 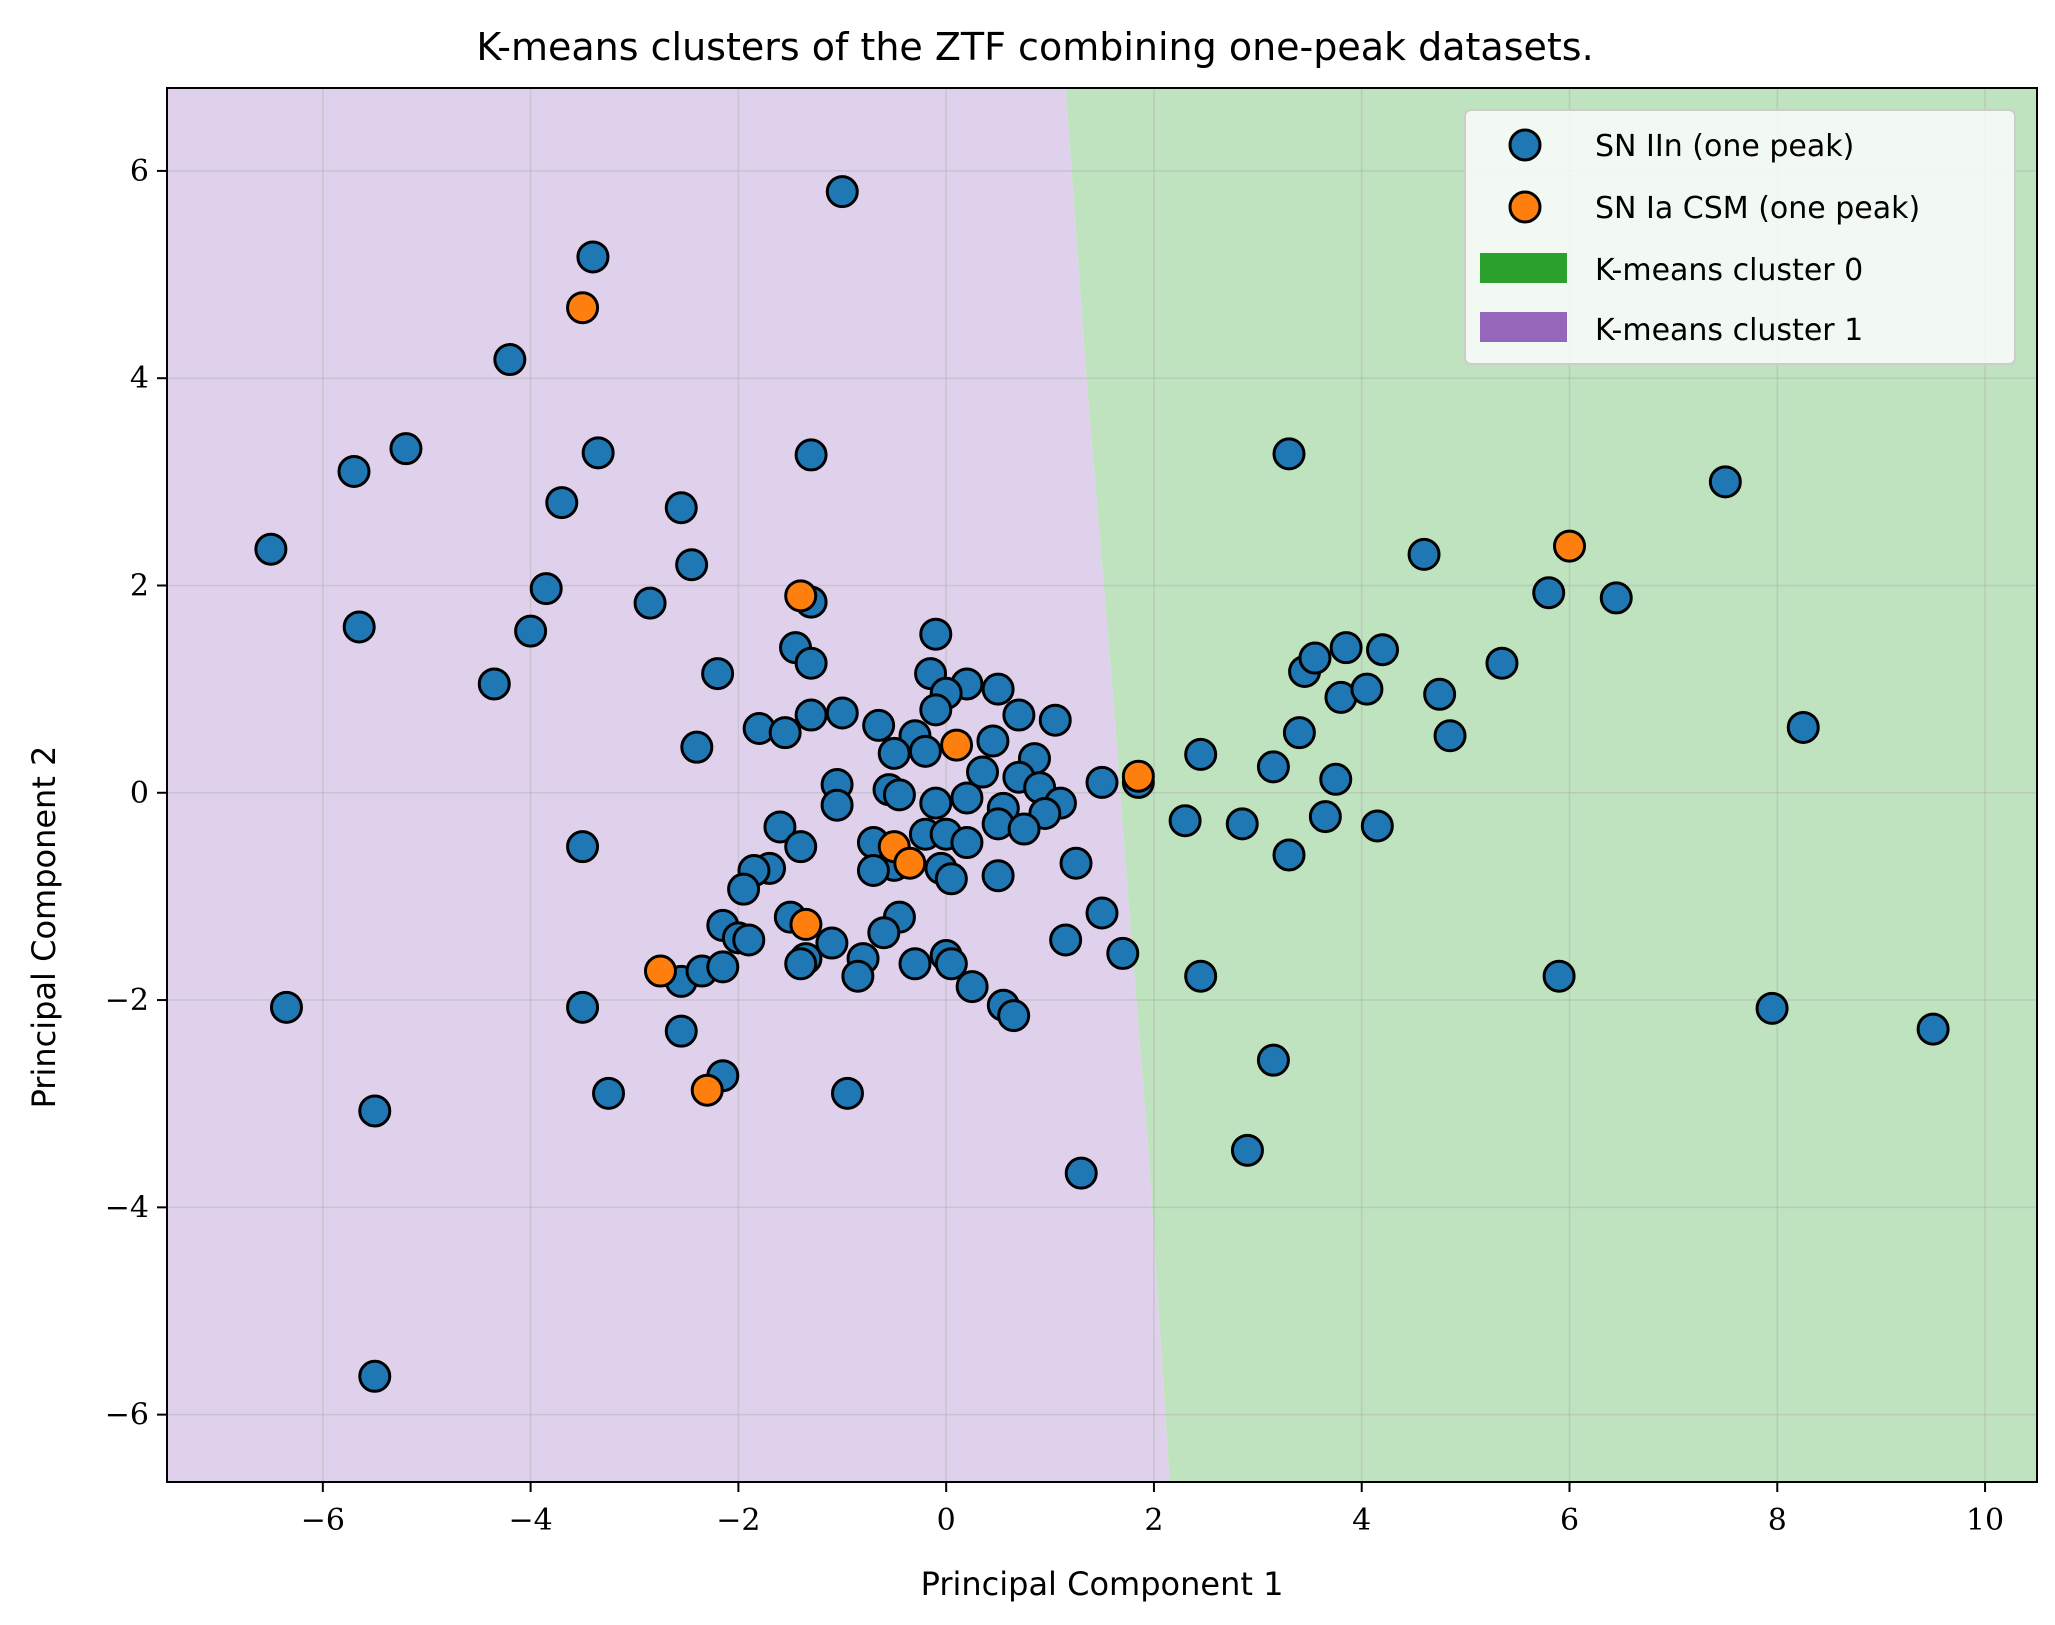 What do you see at coordinates (1757, 208) in the screenshot?
I see `legend-label-sn-ia-csm: SN Ia CSM (one peak)` at bounding box center [1757, 208].